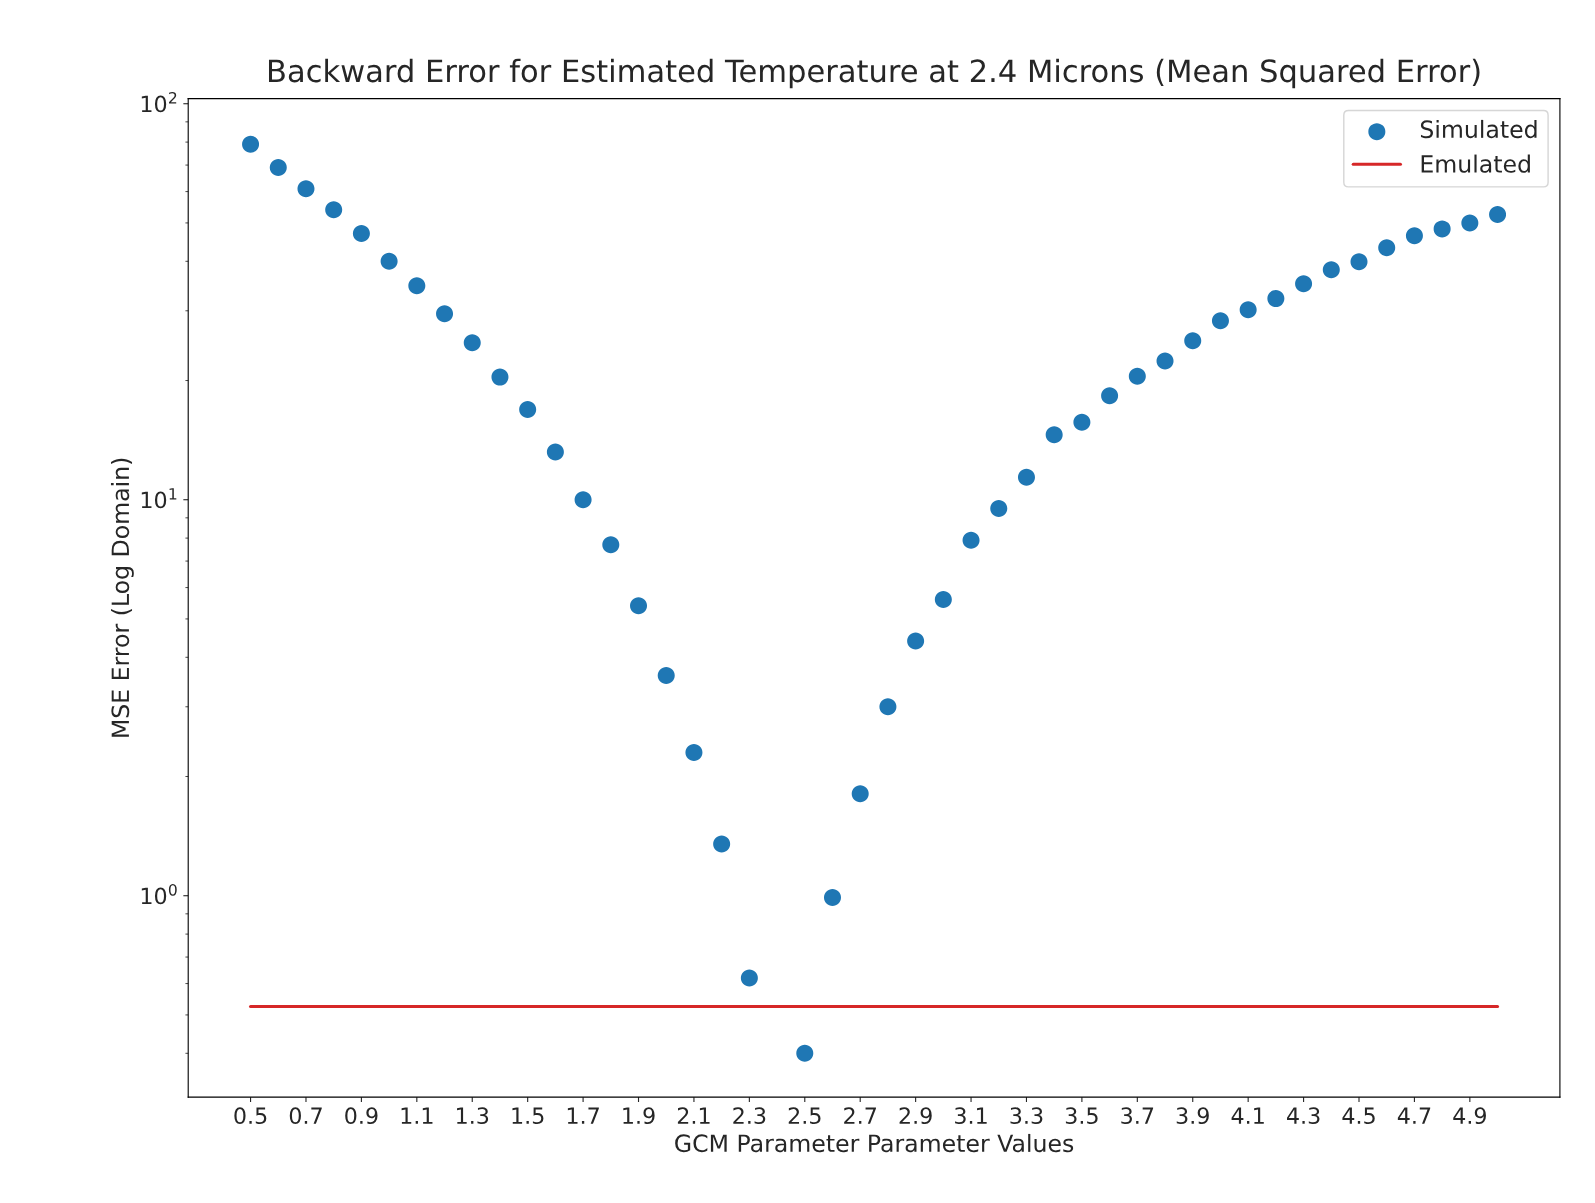 The width and height of the screenshot is (1595, 1203). What do you see at coordinates (693, 1115) in the screenshot?
I see `x-tick-label: 2.1` at bounding box center [693, 1115].